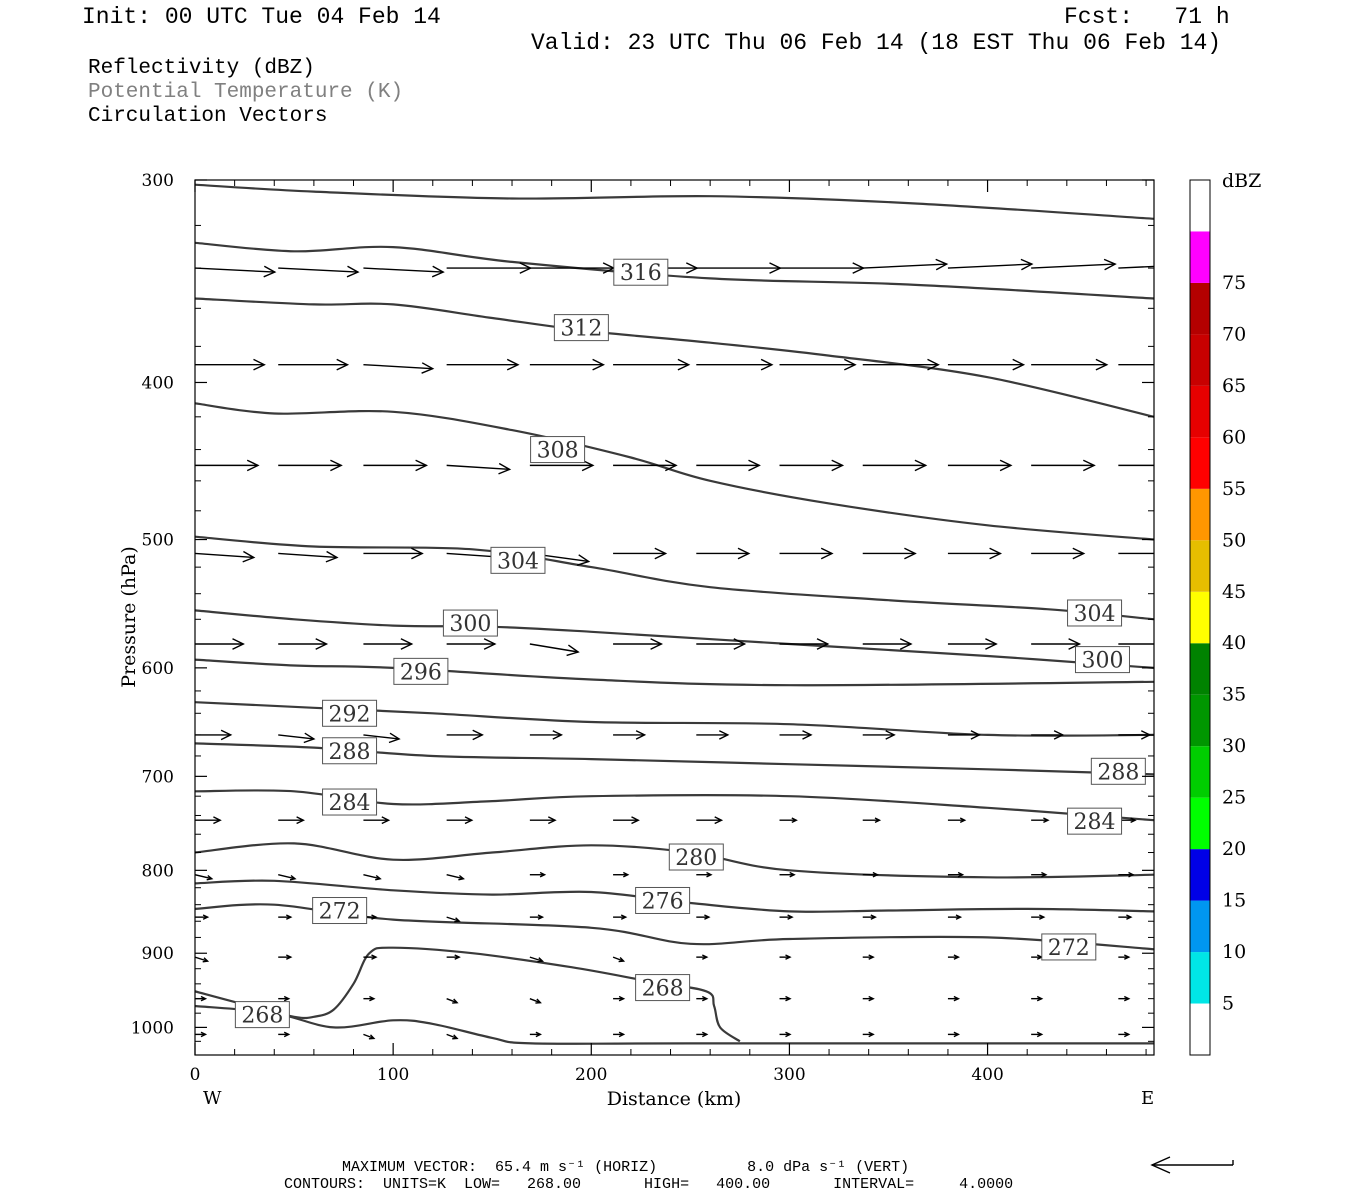 The height and width of the screenshot is (1200, 1350). What do you see at coordinates (350, 713) in the screenshot?
I see `contour-label-292: 292` at bounding box center [350, 713].